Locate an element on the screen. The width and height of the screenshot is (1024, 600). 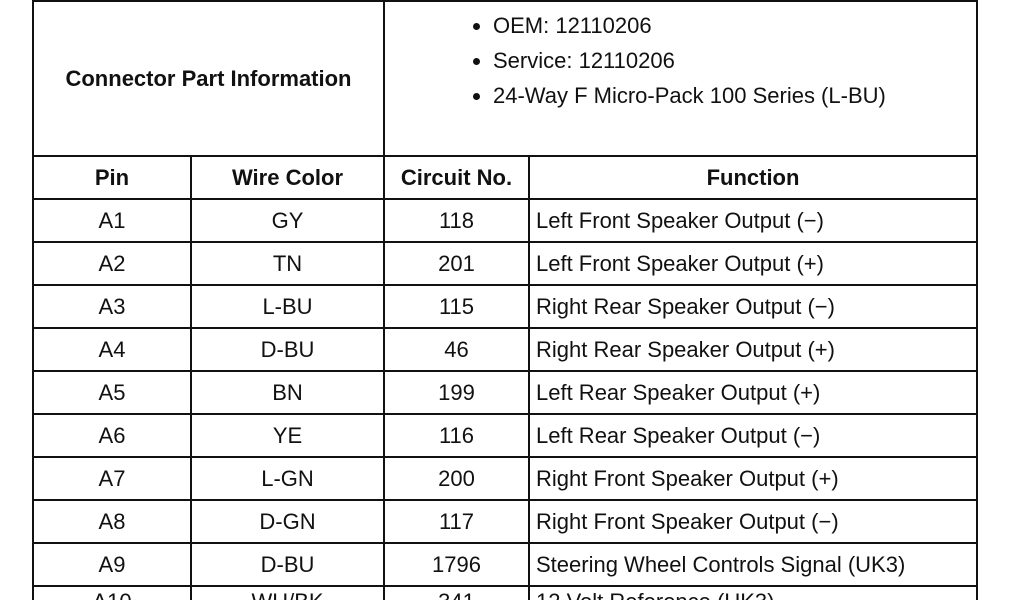
column-header: Wire Color is located at coordinates (287, 177).